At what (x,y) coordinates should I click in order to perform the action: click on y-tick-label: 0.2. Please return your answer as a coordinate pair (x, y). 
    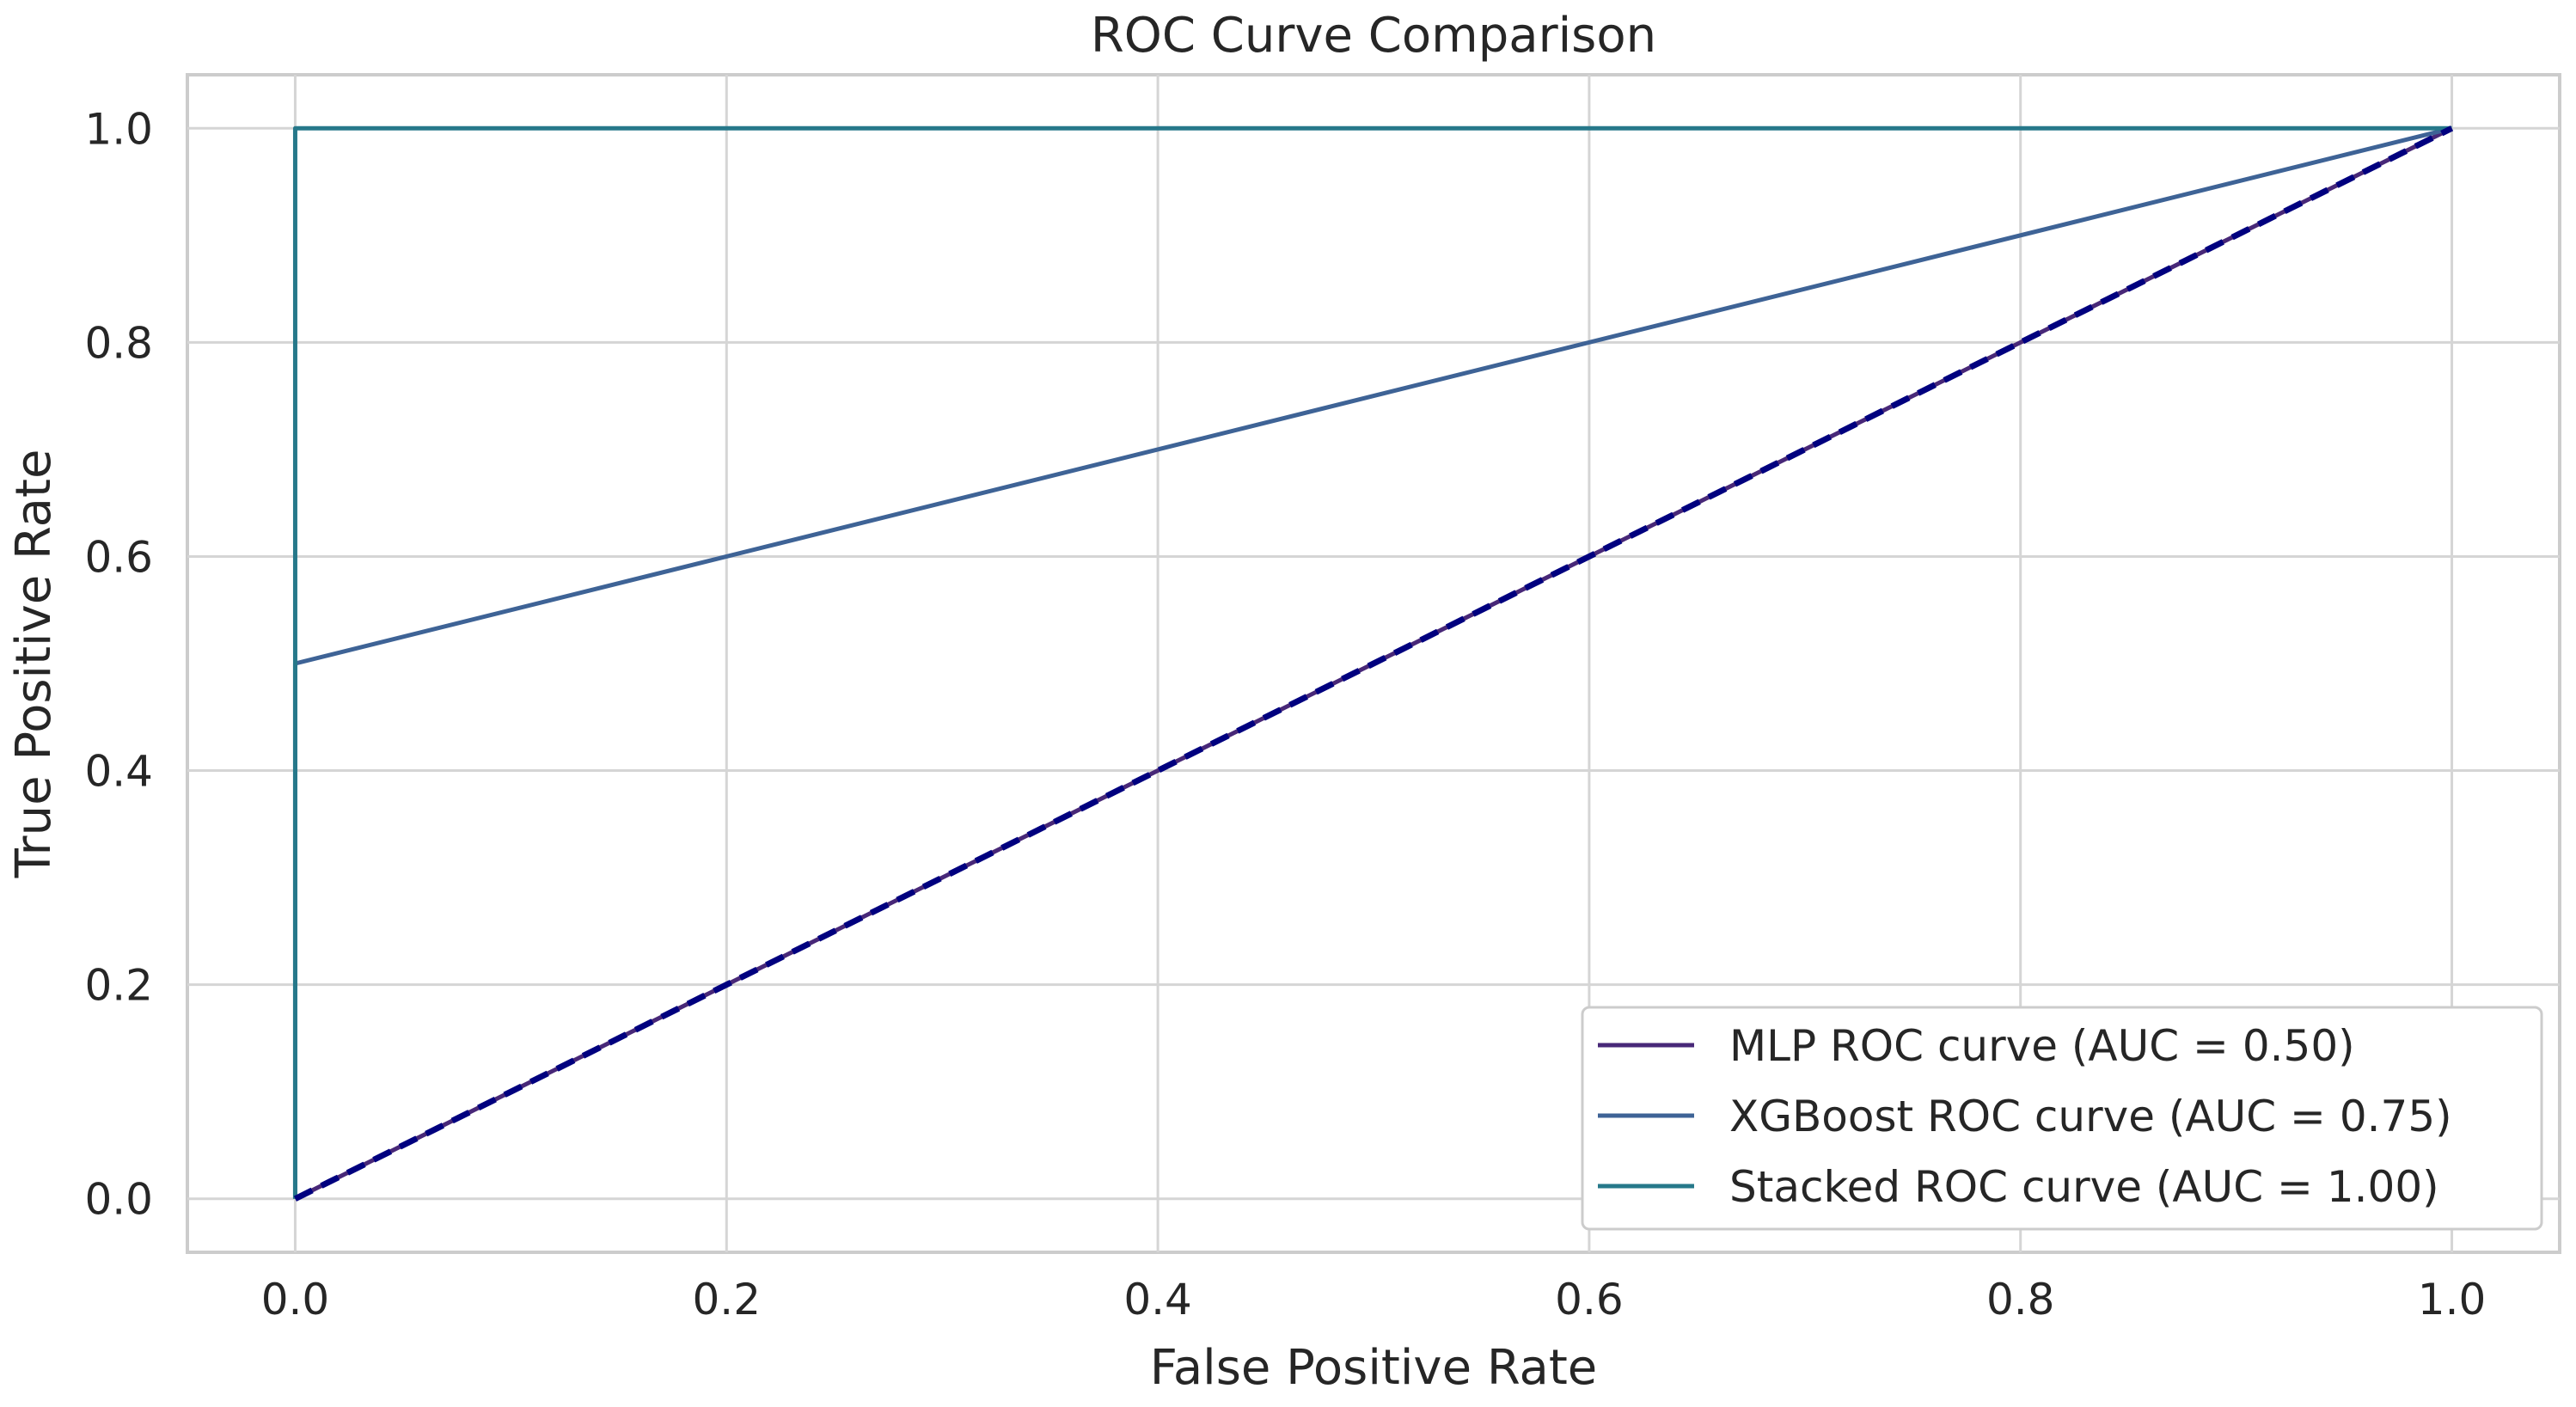
    Looking at the image, I should click on (118, 986).